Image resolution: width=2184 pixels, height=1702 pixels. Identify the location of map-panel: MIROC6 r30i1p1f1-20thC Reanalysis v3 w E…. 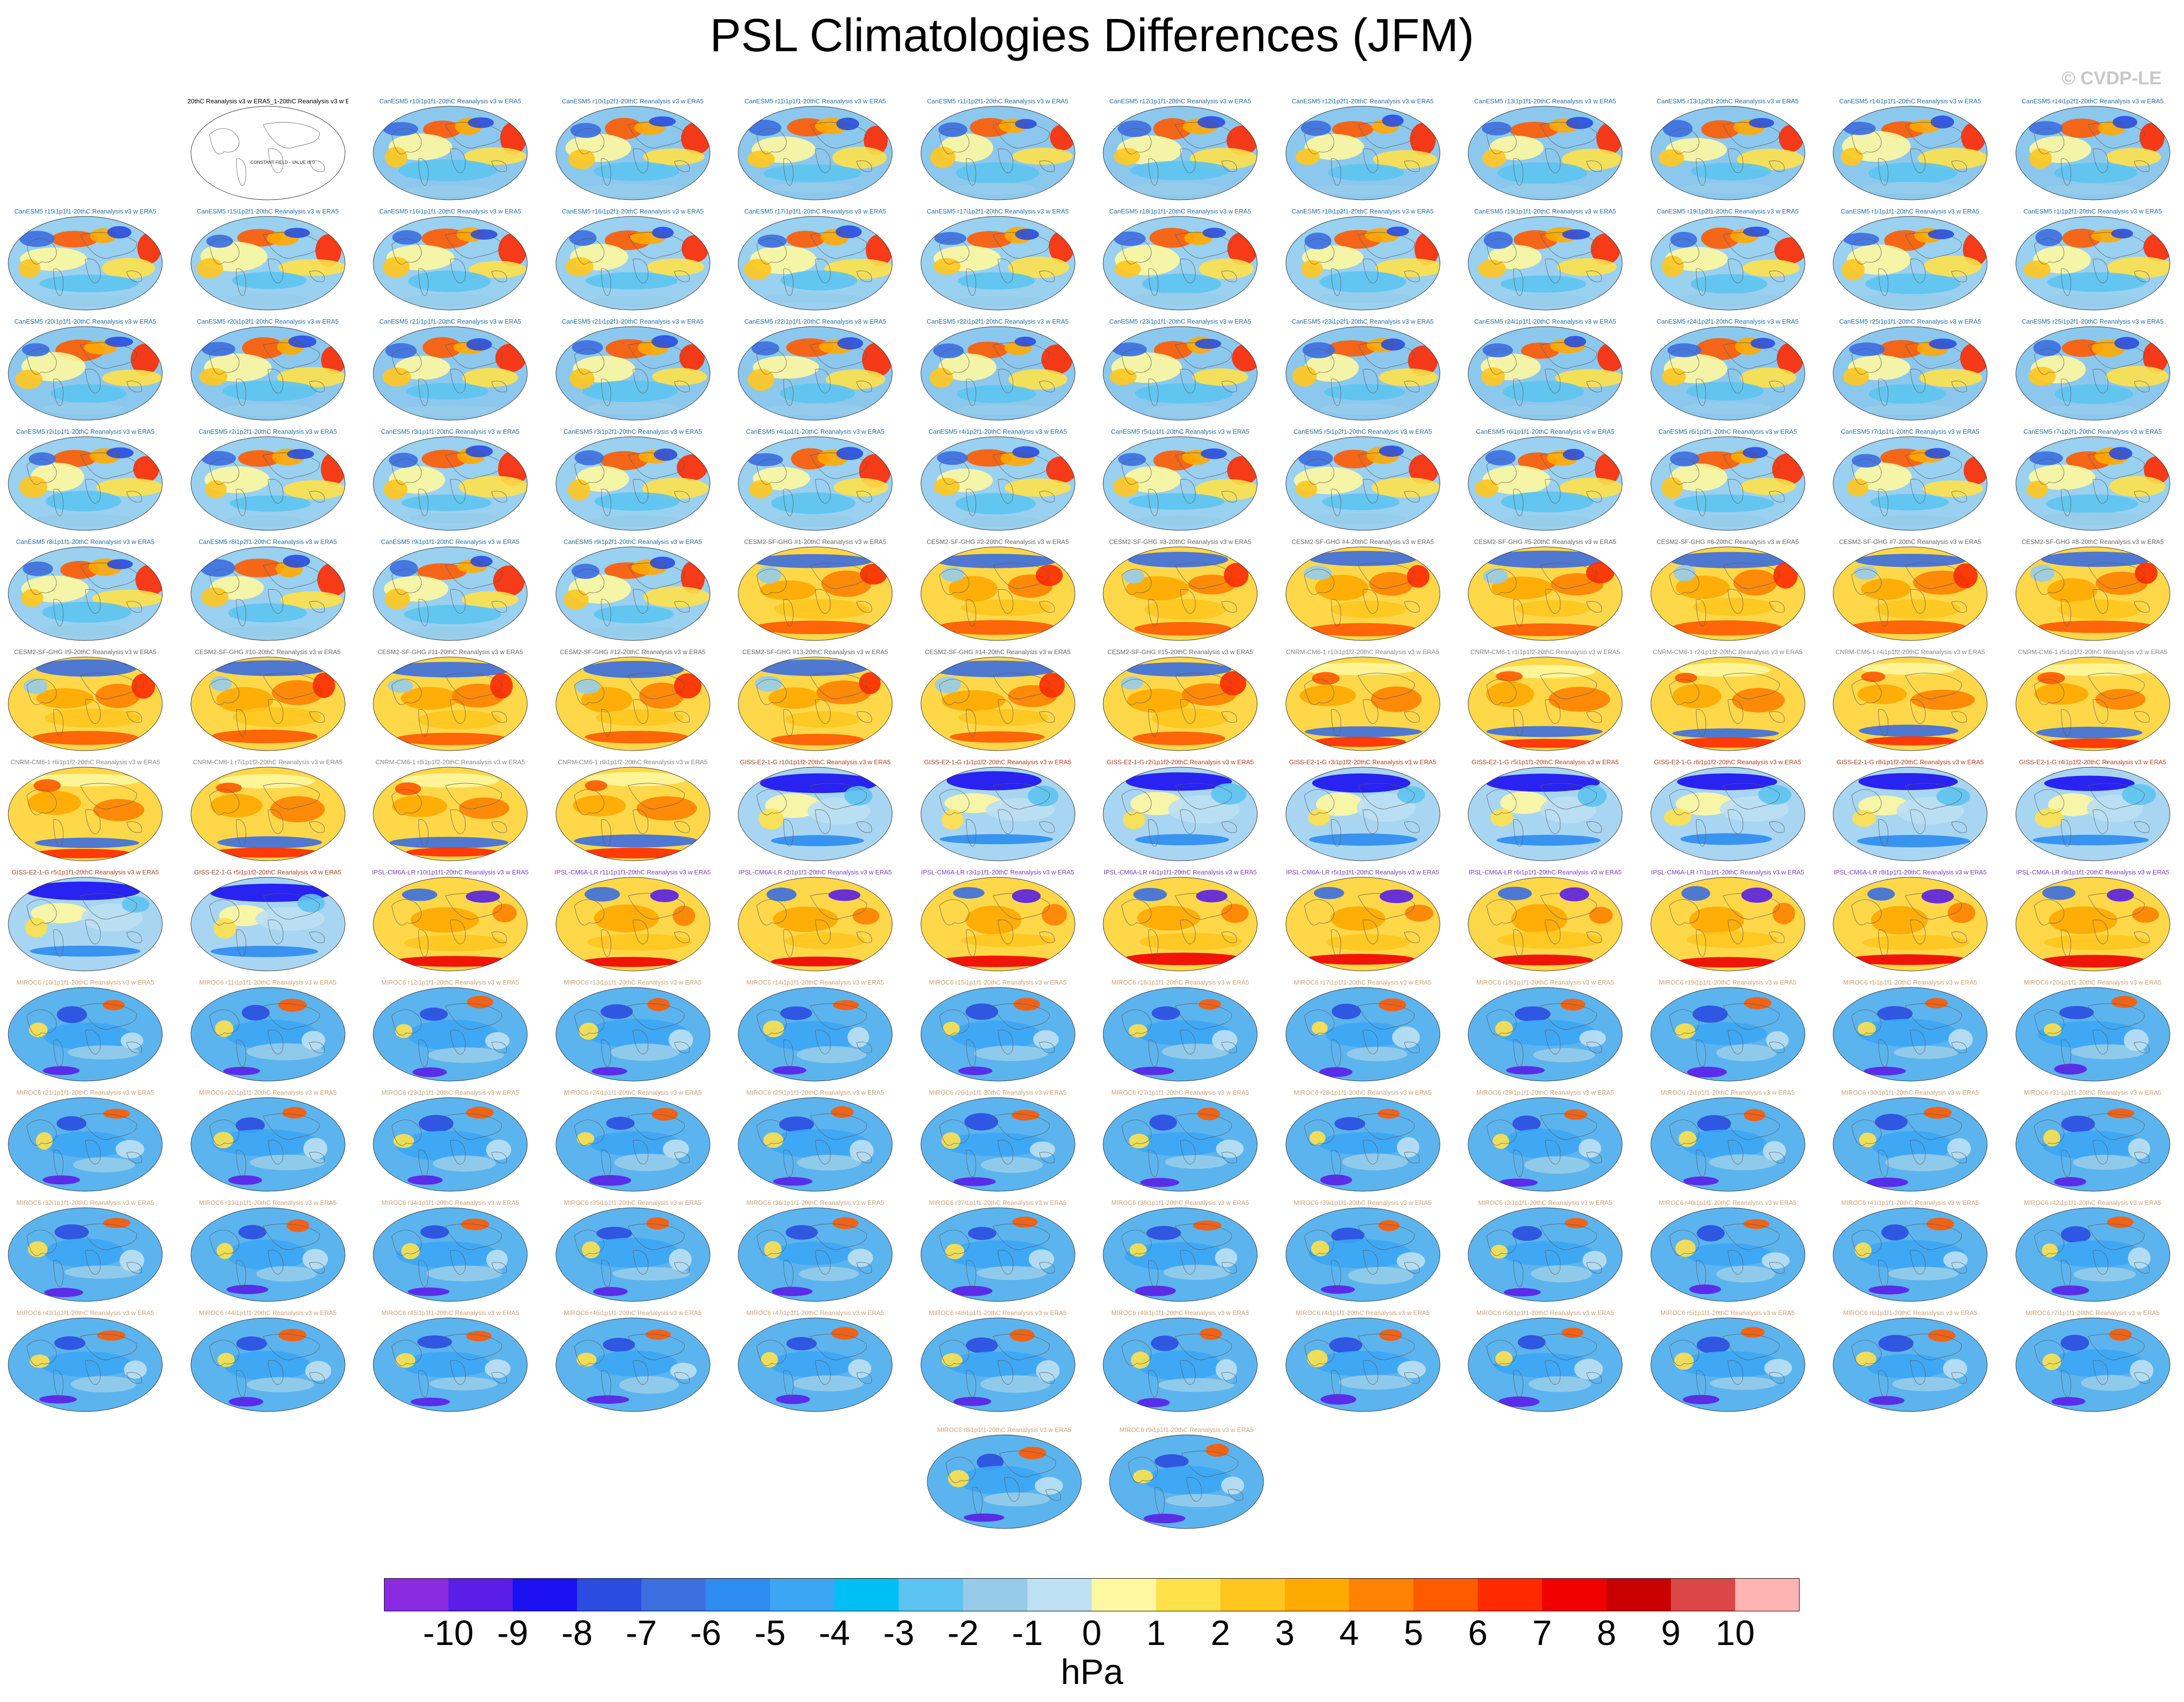
(1910, 1142).